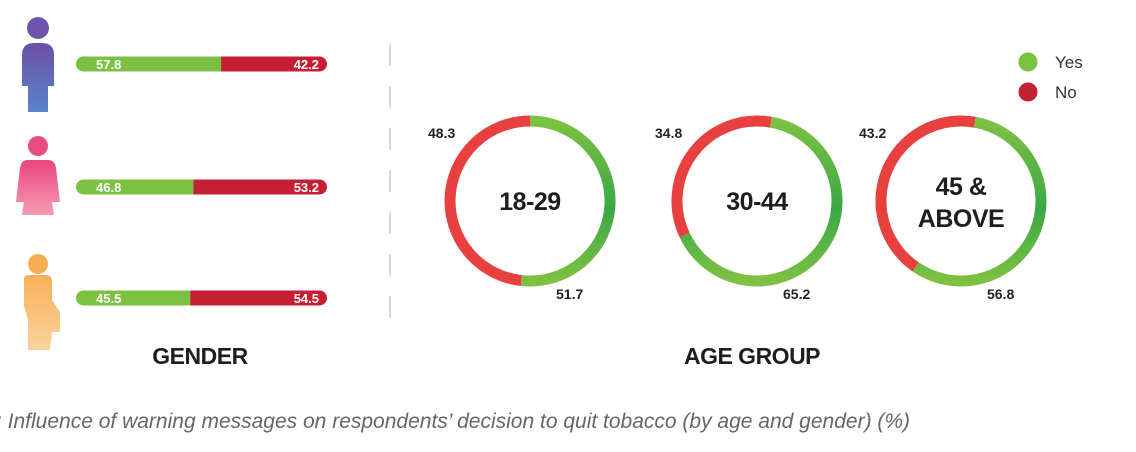 This screenshot has width=1136, height=452. I want to click on age-donut: 18-29 48.3 51.7, so click(522, 208).